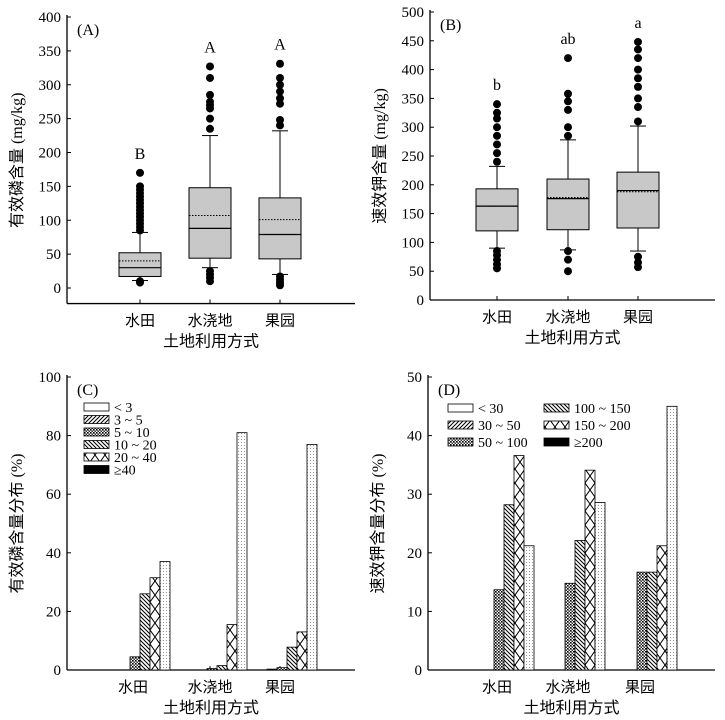 This screenshot has height=720, width=725. I want to click on y-tick-label: 10, so click(414, 612).